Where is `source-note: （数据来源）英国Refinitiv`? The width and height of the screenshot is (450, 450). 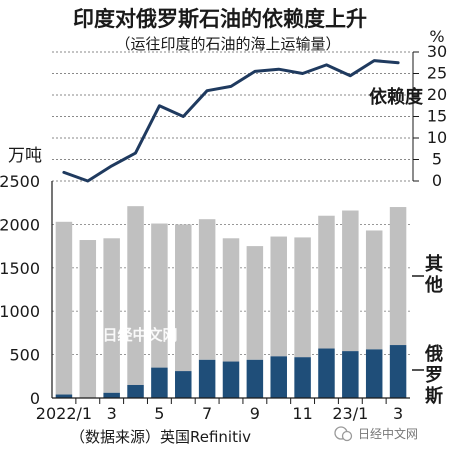 source-note: （数据来源）英国Refinitiv is located at coordinates (160, 437).